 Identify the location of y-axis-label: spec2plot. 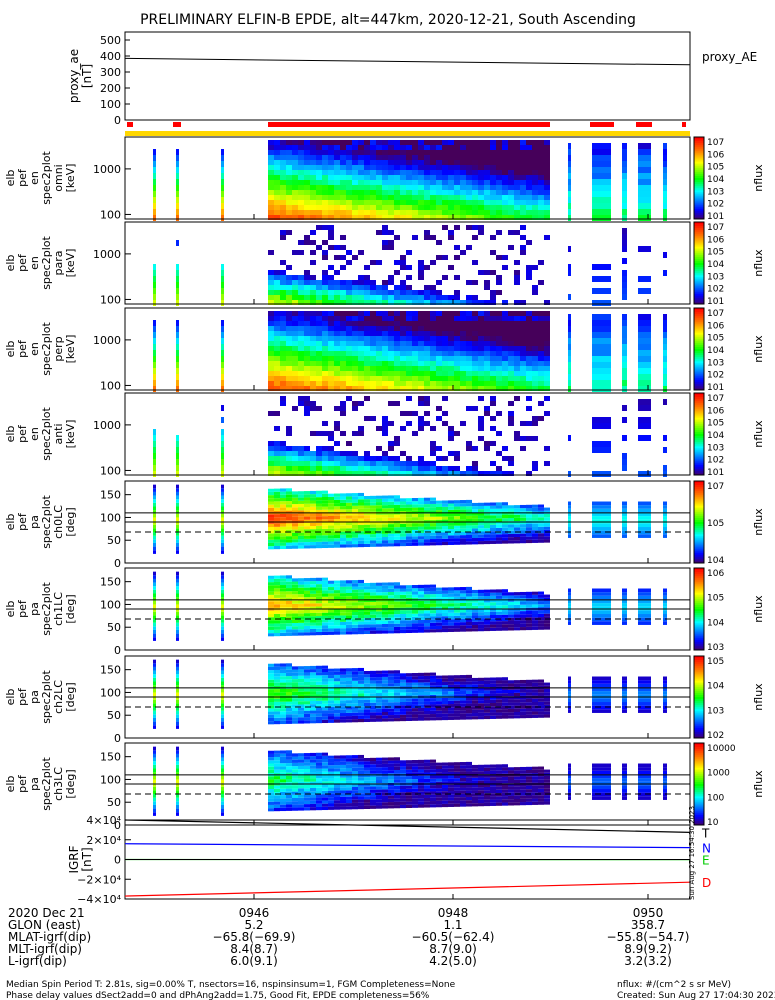
(46, 349).